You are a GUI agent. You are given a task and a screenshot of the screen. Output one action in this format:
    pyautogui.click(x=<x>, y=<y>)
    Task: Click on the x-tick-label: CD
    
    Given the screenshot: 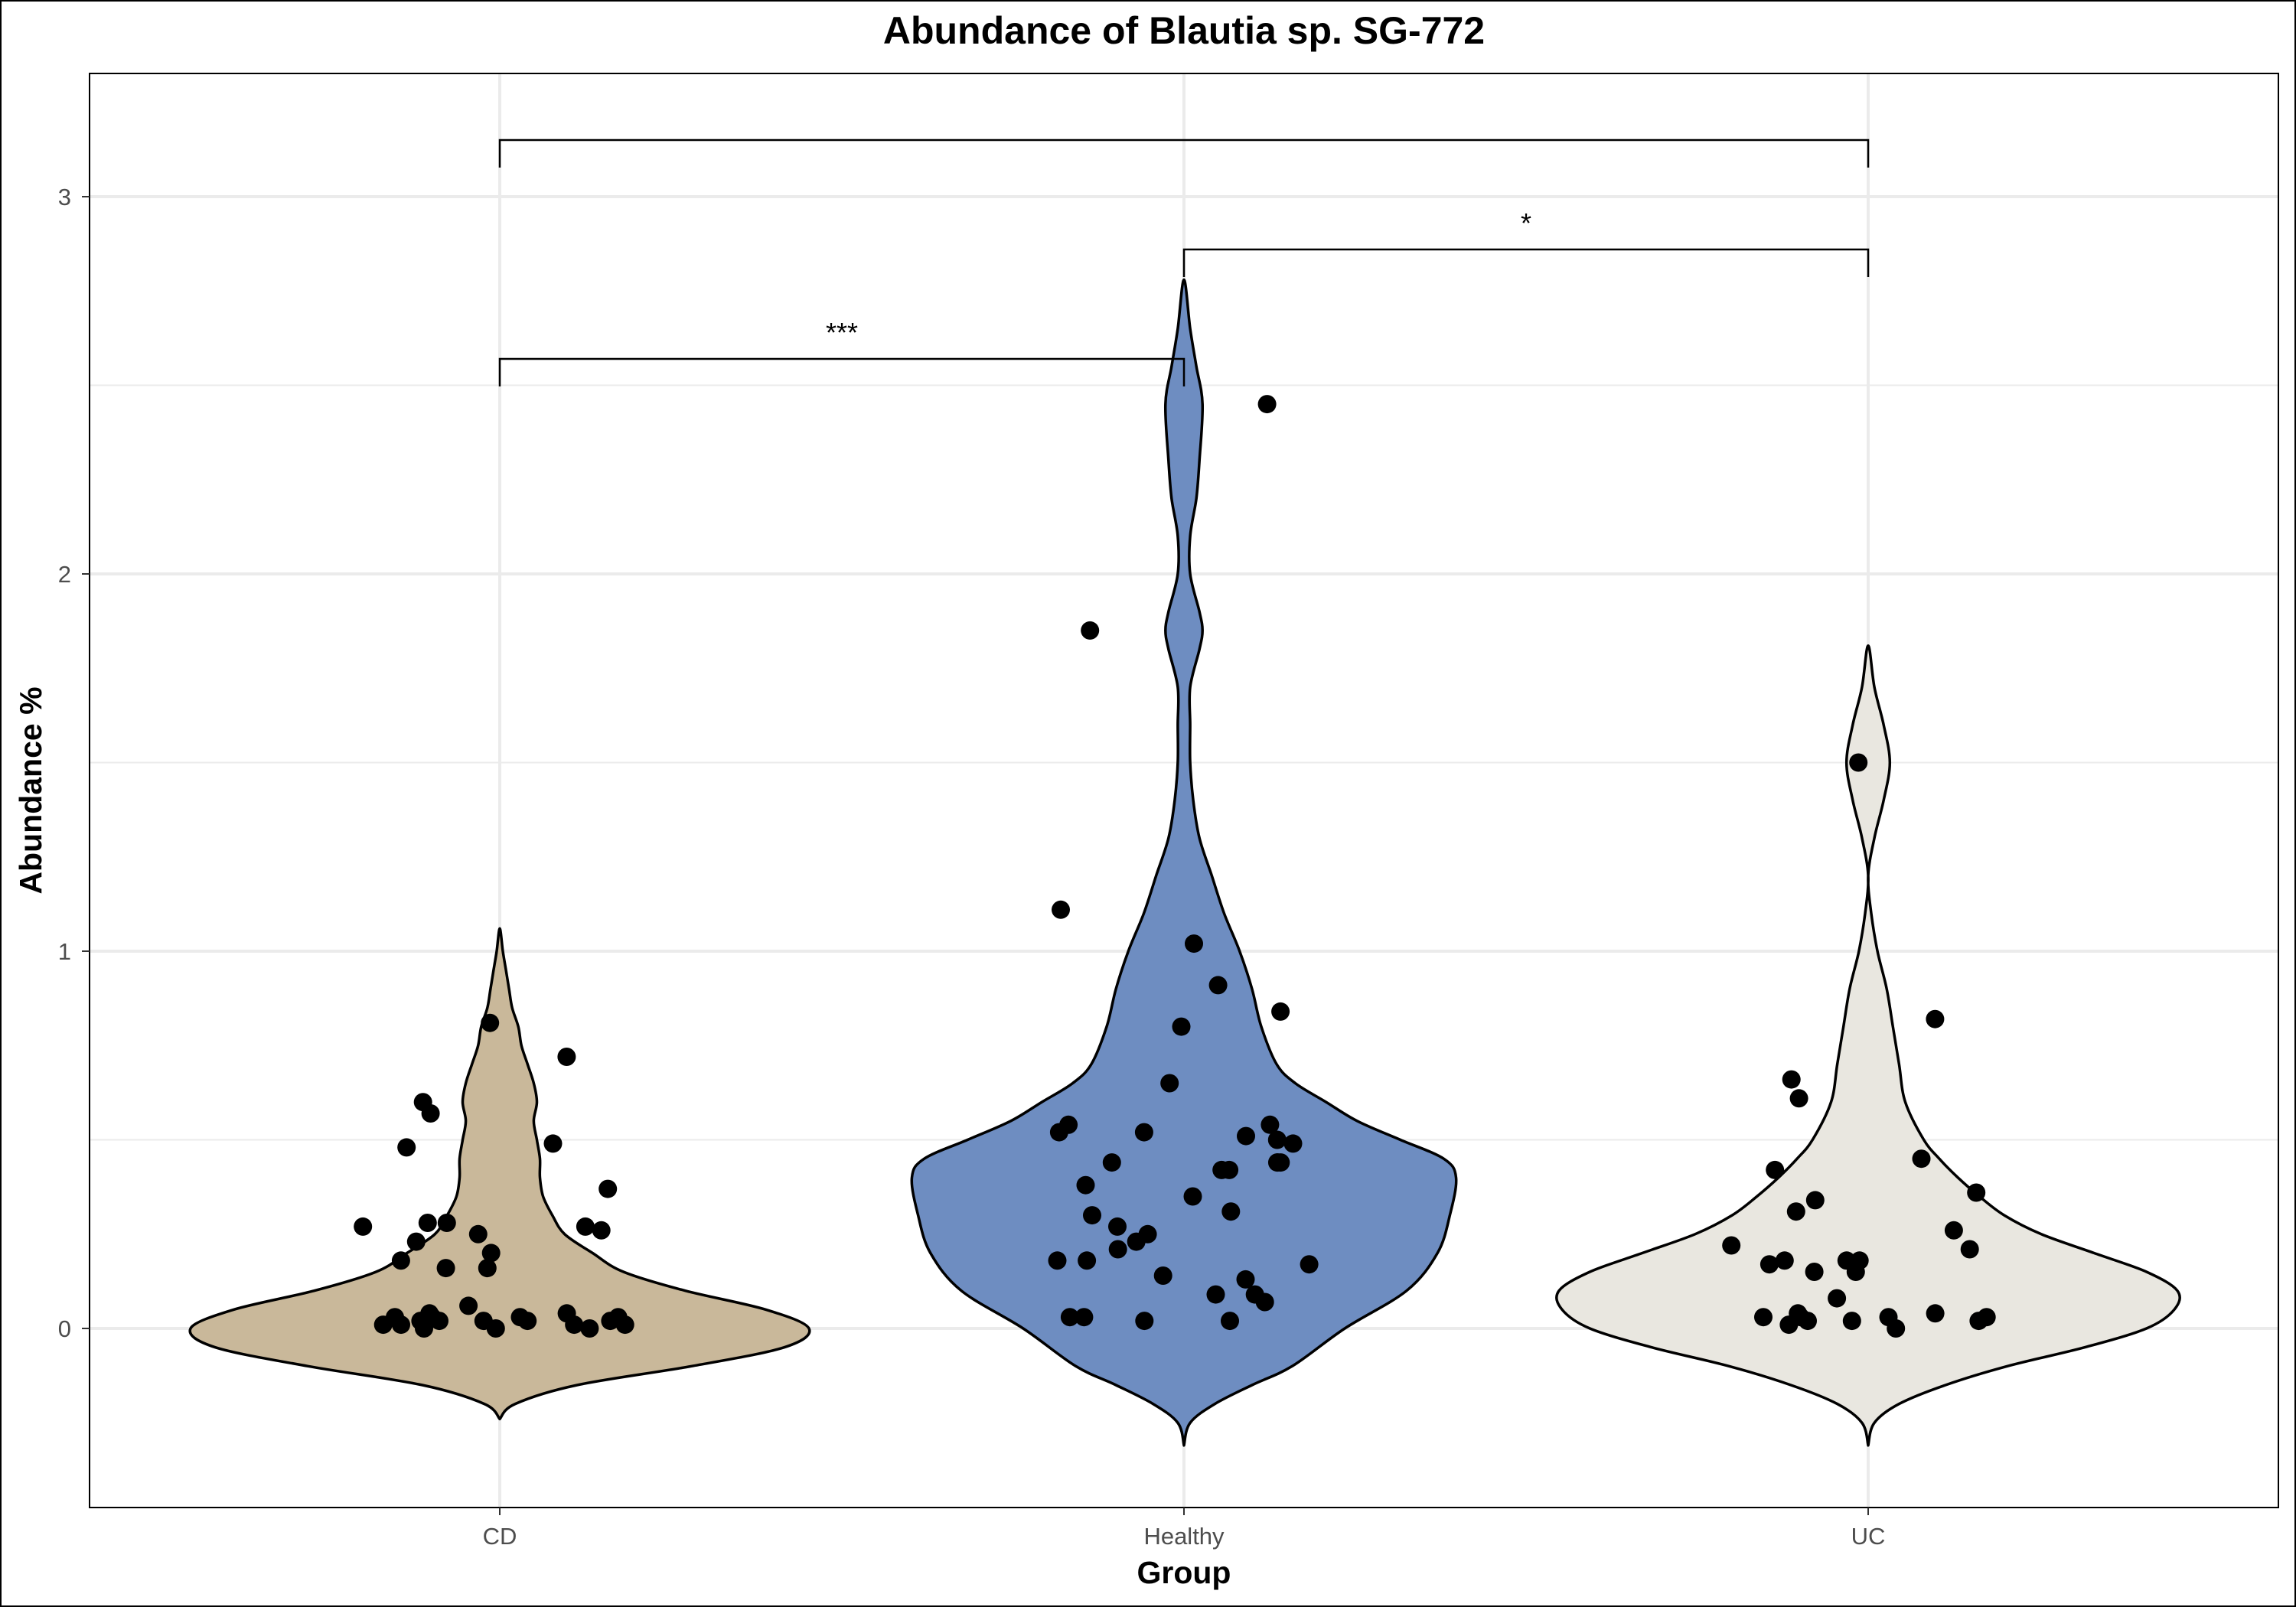 What is the action you would take?
    pyautogui.click(x=500, y=1536)
    